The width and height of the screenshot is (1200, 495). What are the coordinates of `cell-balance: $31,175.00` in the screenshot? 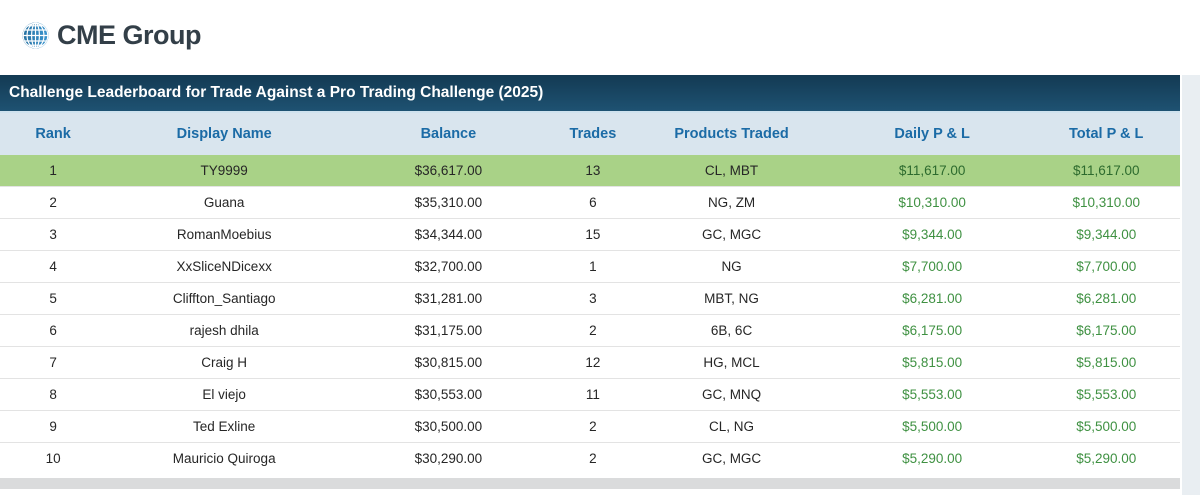 It's located at (448, 330).